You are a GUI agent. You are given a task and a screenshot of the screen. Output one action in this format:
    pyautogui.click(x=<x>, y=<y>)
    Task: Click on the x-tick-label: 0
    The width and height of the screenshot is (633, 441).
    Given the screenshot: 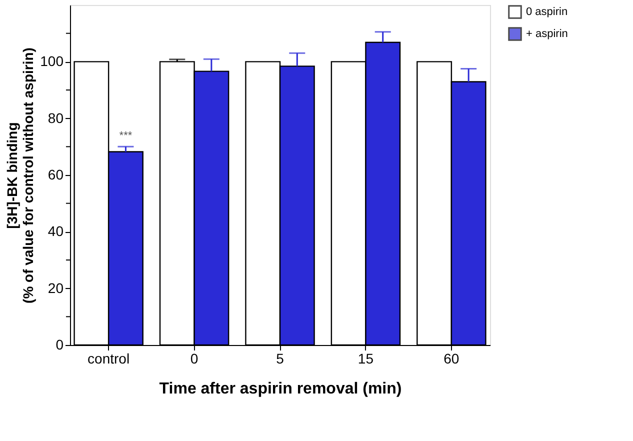 What is the action you would take?
    pyautogui.click(x=194, y=358)
    